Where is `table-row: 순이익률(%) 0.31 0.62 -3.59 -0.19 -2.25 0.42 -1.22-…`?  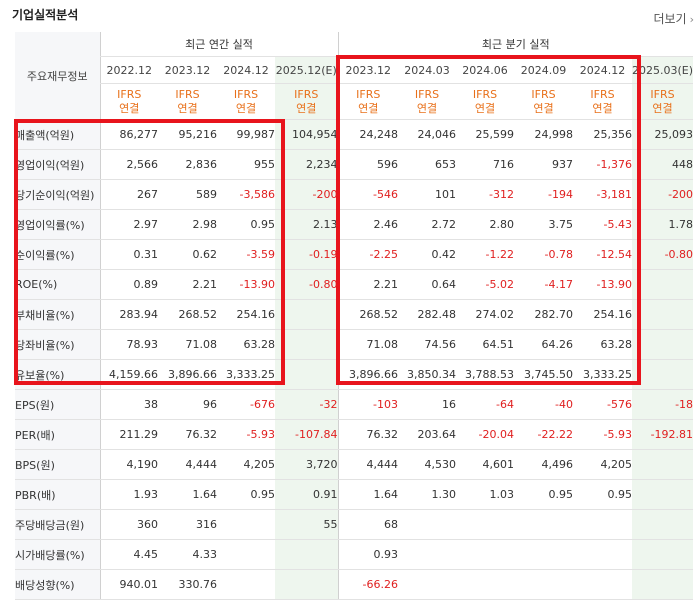 table-row: 순이익률(%) 0.31 0.62 -3.59 -0.19 -2.25 0.42 -1.22-… is located at coordinates (354, 254).